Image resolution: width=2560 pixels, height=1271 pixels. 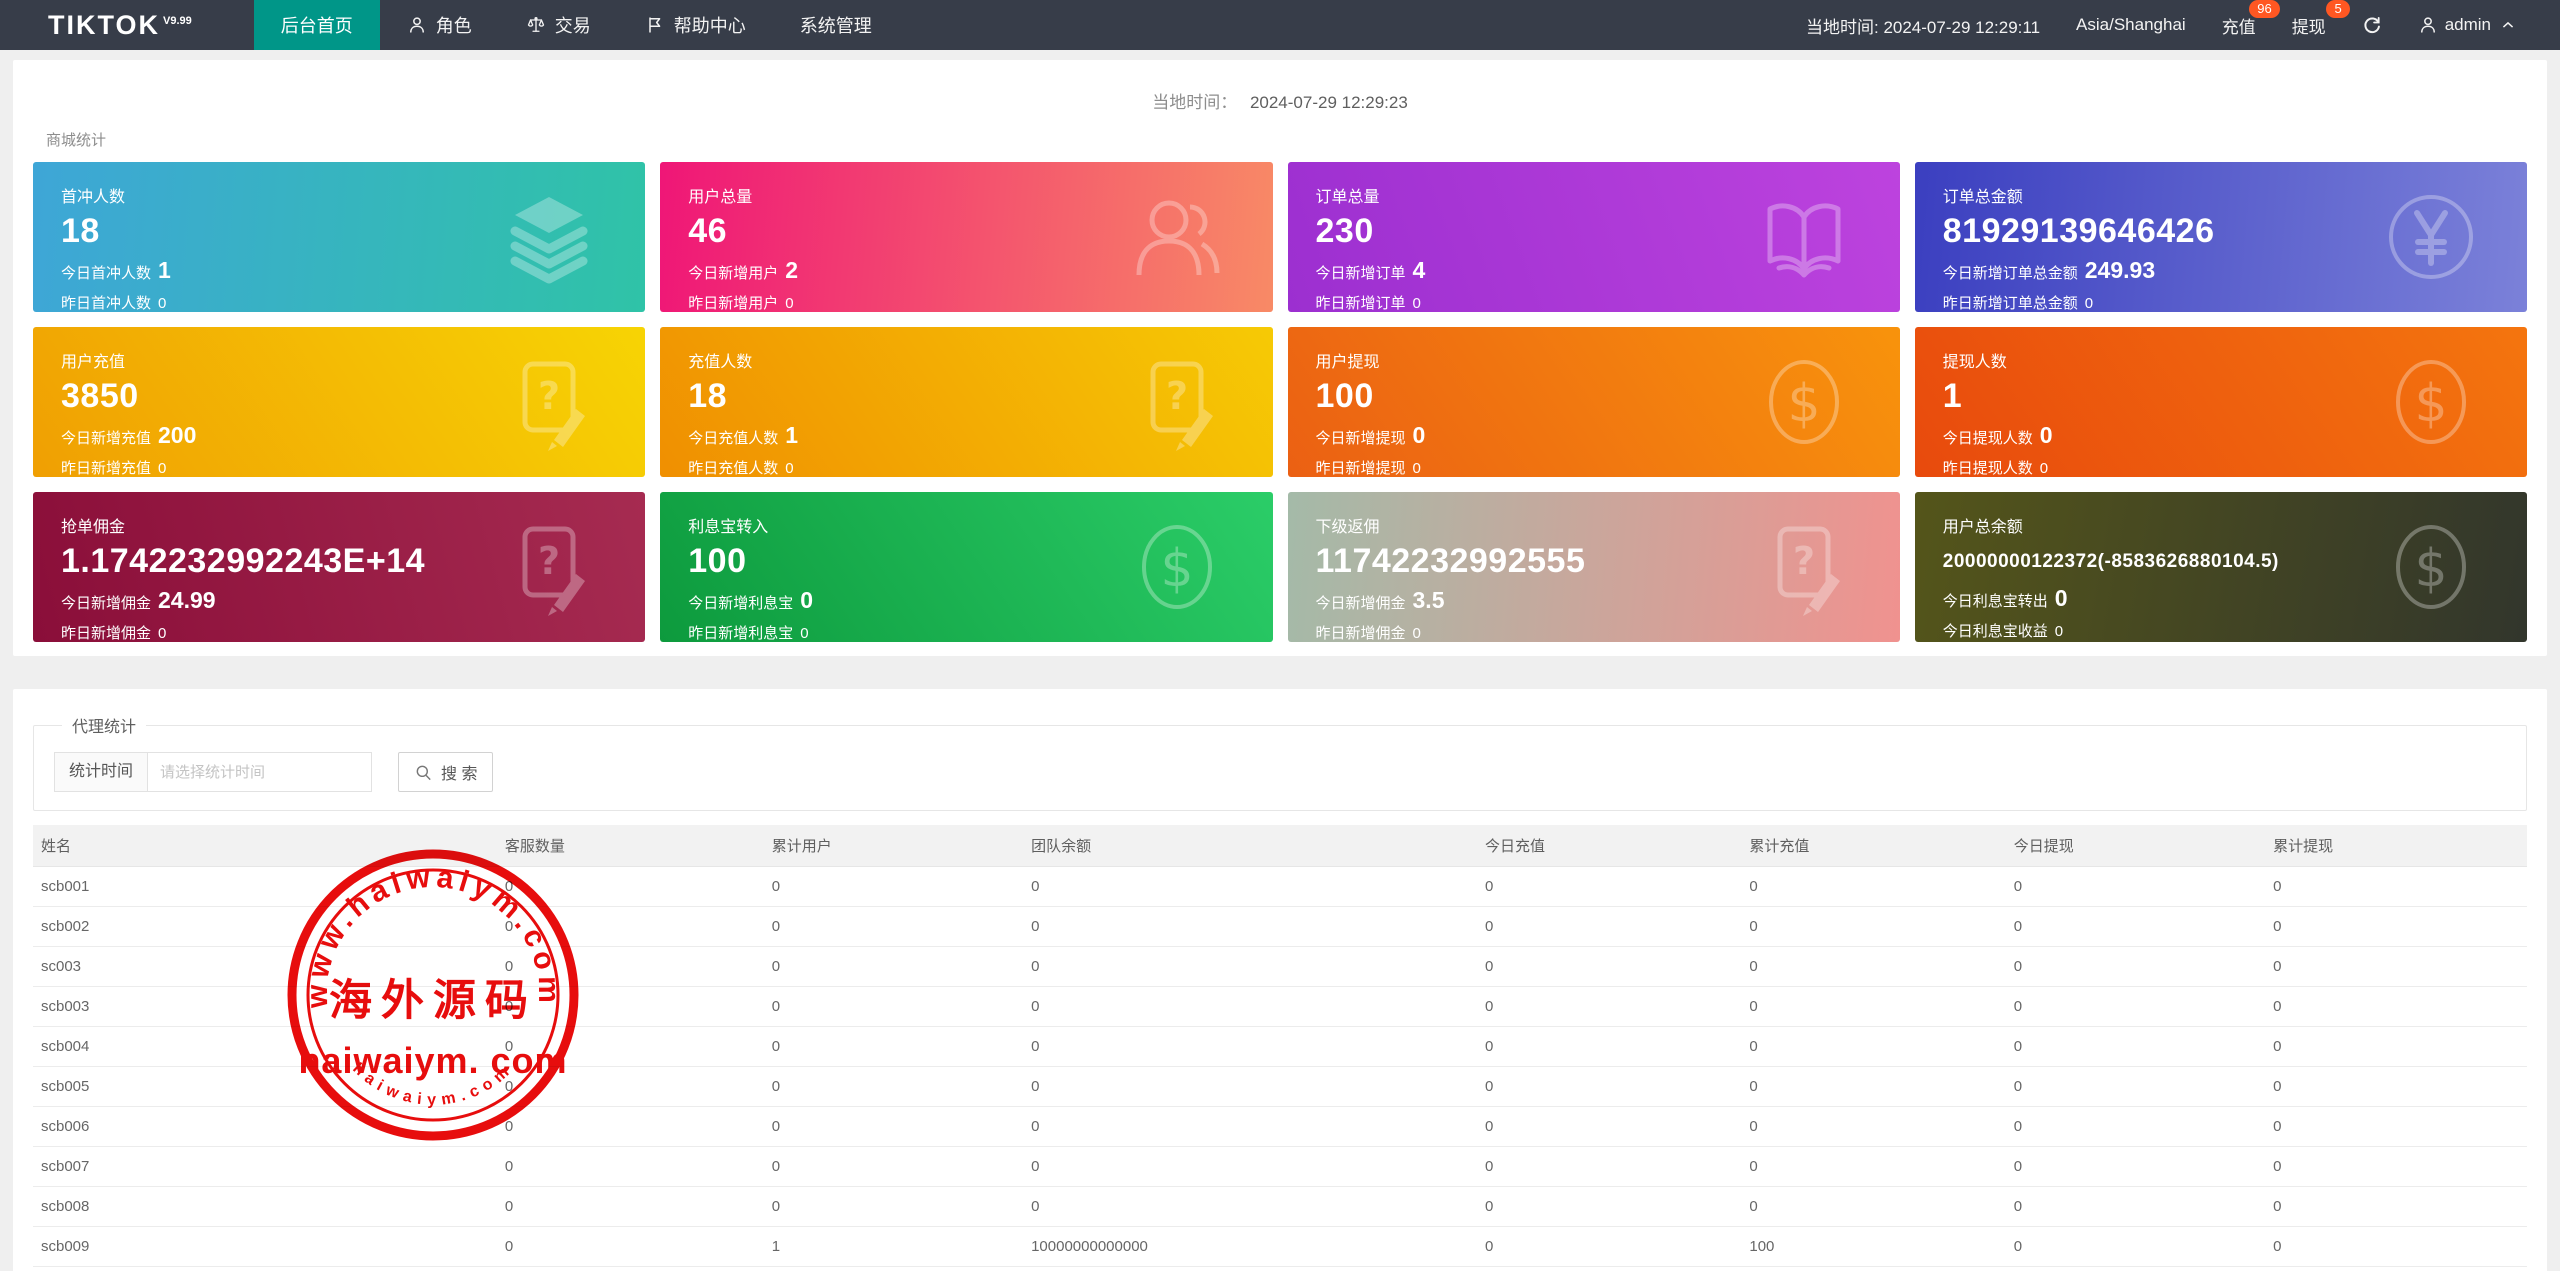 I want to click on nav-item-help: 帮助中心, so click(x=695, y=25).